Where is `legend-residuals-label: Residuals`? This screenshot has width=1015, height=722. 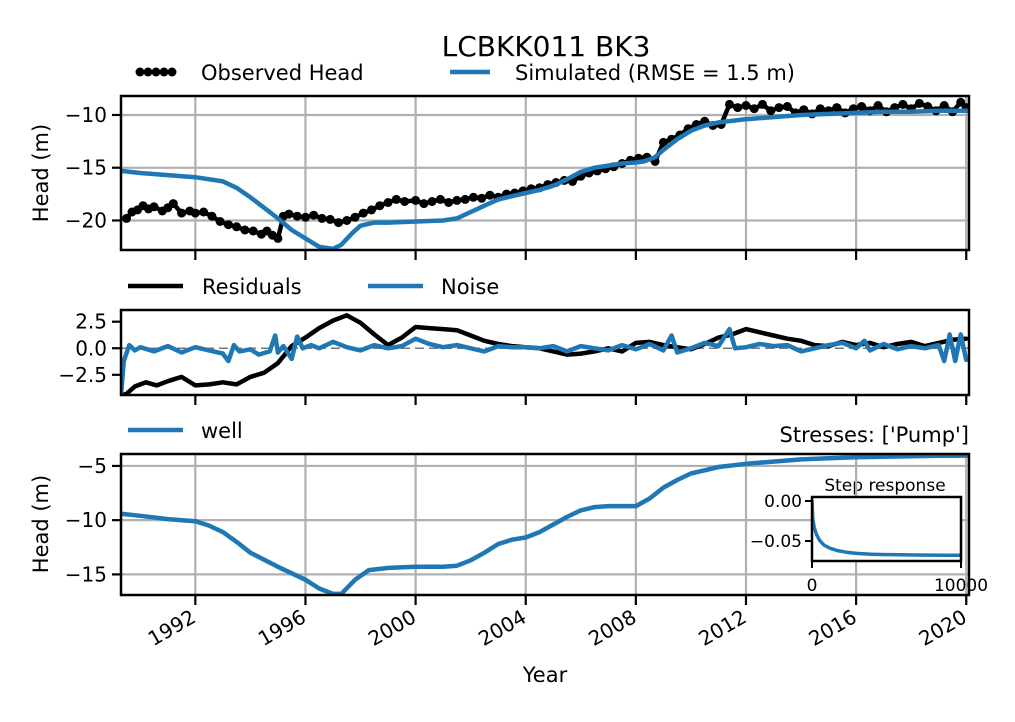
legend-residuals-label: Residuals is located at coordinates (252, 287).